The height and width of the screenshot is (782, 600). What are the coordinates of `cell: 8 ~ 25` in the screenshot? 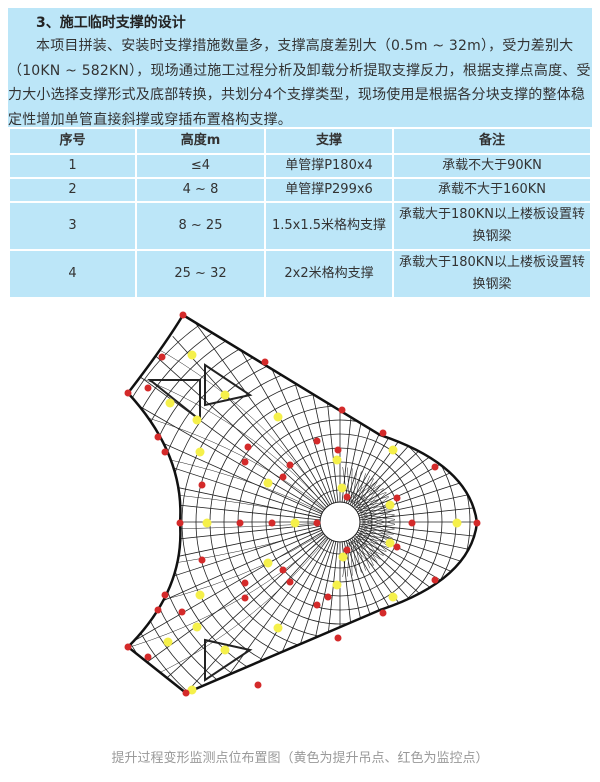 It's located at (200, 226).